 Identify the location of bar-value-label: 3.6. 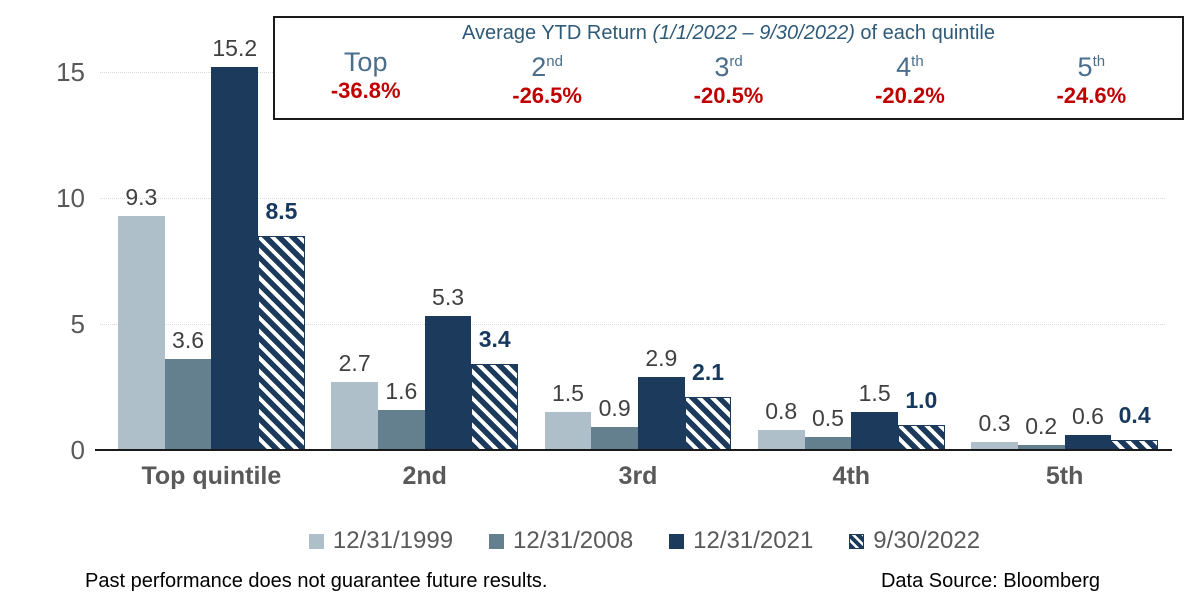
(188, 340).